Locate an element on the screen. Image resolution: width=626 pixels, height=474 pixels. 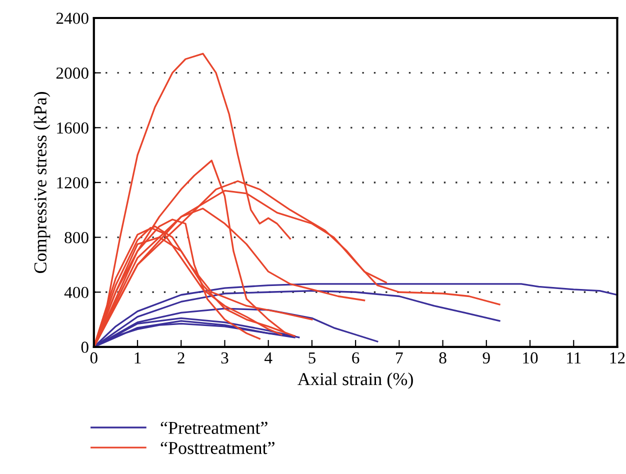
x-axis-title: Axial strain (%) is located at coordinates (355, 380).